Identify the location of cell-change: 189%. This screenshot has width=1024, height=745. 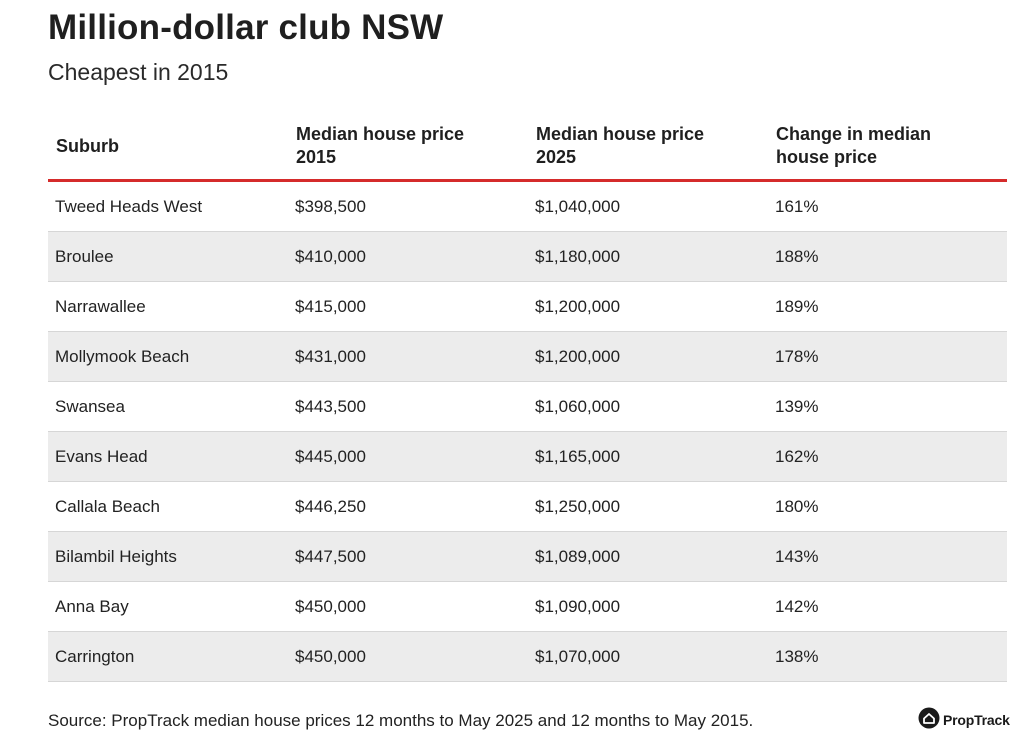
(887, 306).